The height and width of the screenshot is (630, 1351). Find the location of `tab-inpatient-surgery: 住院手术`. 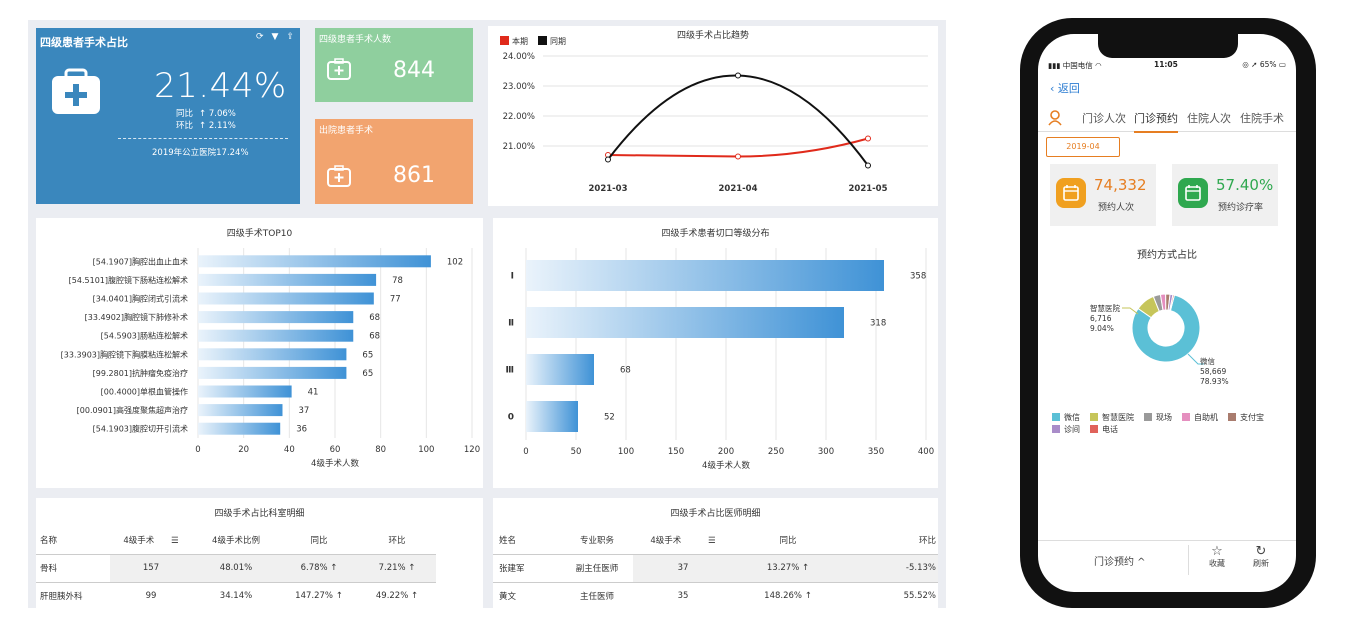

tab-inpatient-surgery: 住院手术 is located at coordinates (1262, 118).